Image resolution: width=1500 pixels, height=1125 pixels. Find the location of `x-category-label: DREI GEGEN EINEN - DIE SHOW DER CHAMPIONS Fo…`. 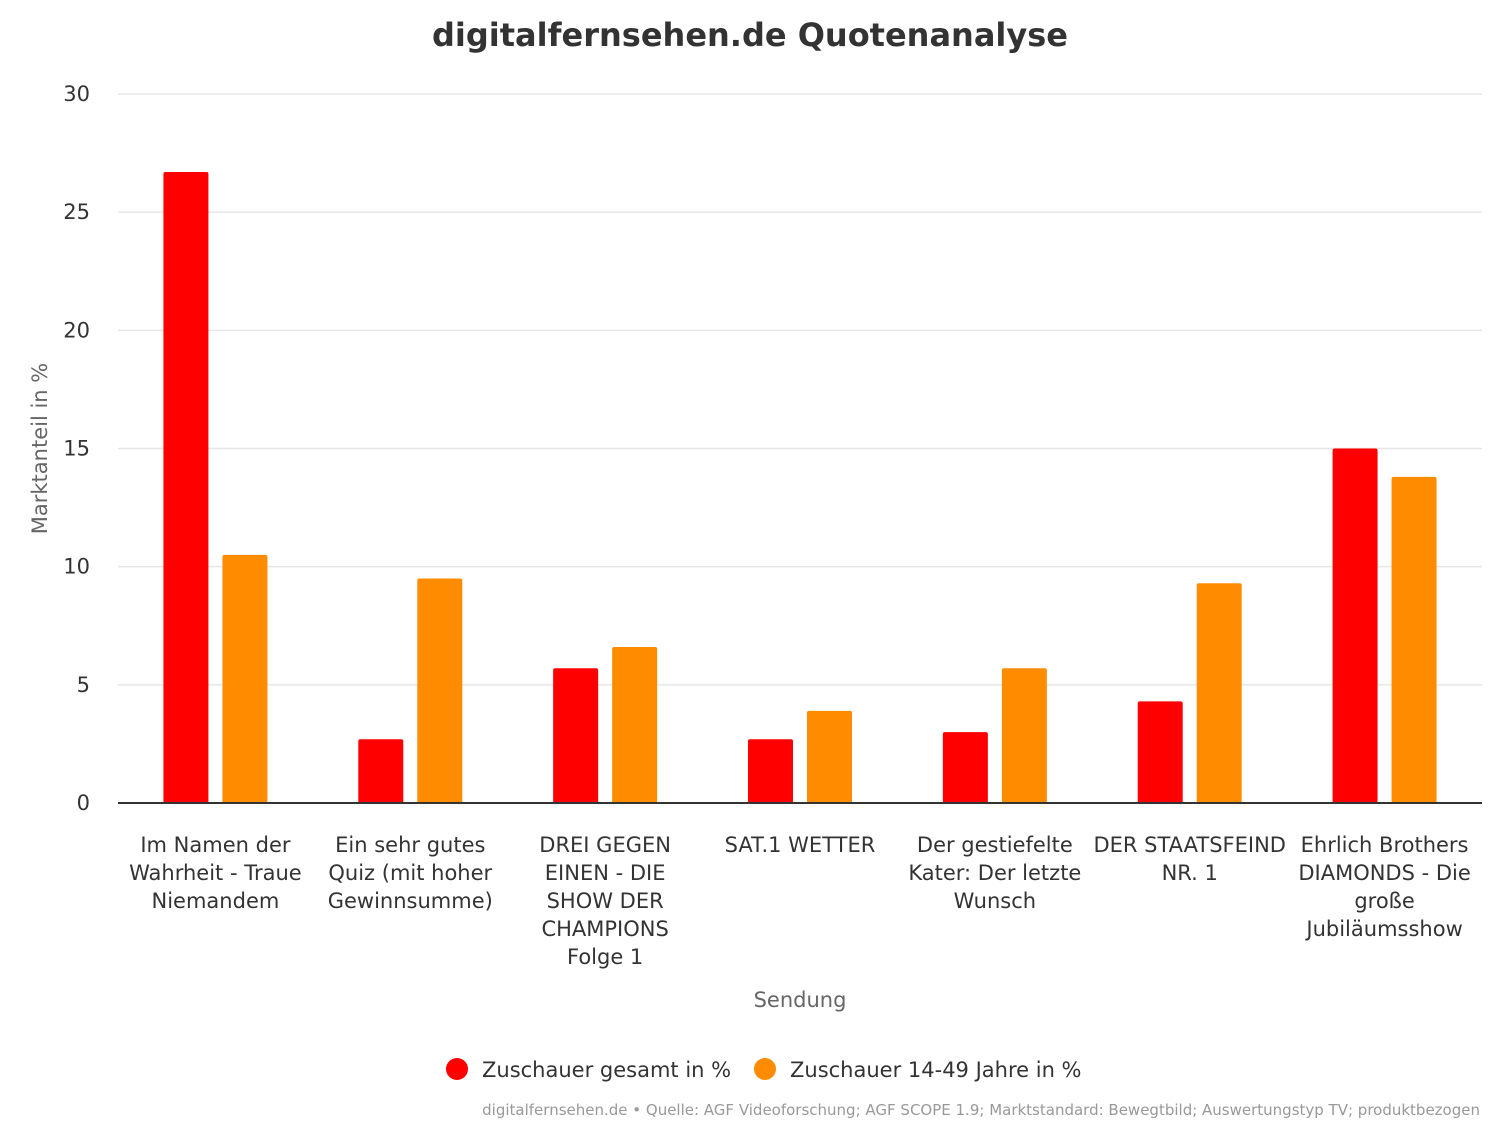

x-category-label: DREI GEGEN EINEN - DIE SHOW DER CHAMPIONS Fo… is located at coordinates (605, 901).